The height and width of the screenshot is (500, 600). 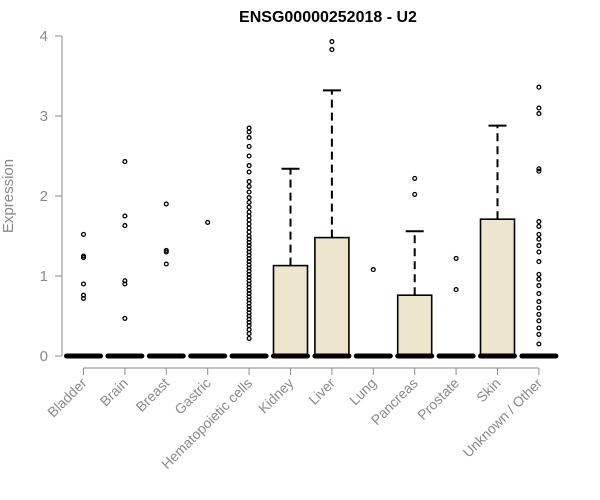 I want to click on x-tick-label: Brain, so click(x=114, y=392).